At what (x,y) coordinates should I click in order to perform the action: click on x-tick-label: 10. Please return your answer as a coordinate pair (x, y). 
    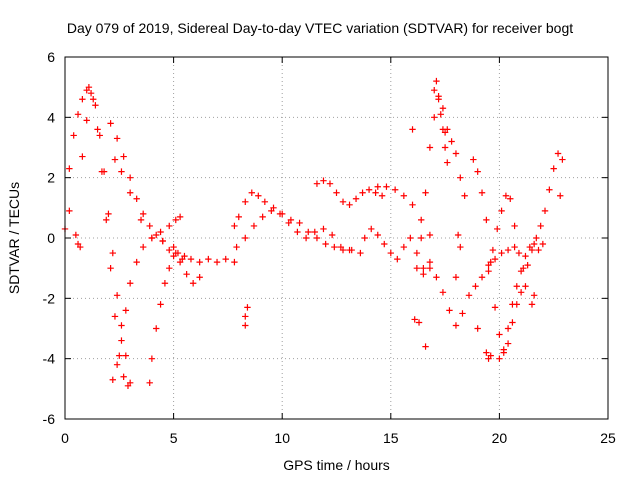
    Looking at the image, I should click on (282, 438).